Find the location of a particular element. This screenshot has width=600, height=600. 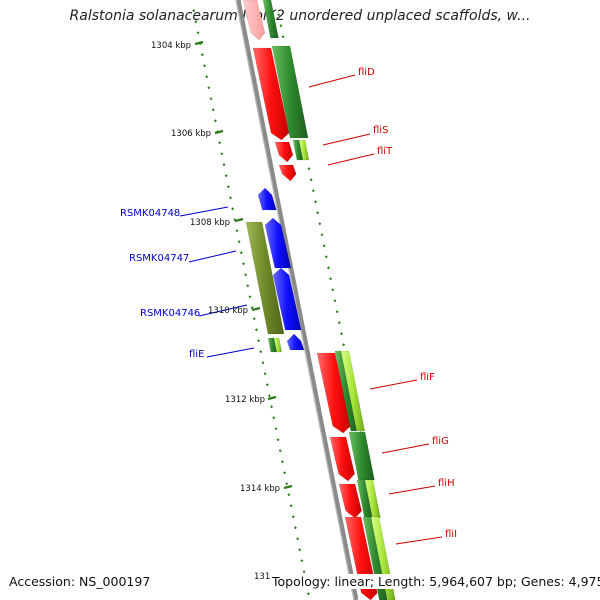

gene-top-pink is located at coordinates (254, 20).